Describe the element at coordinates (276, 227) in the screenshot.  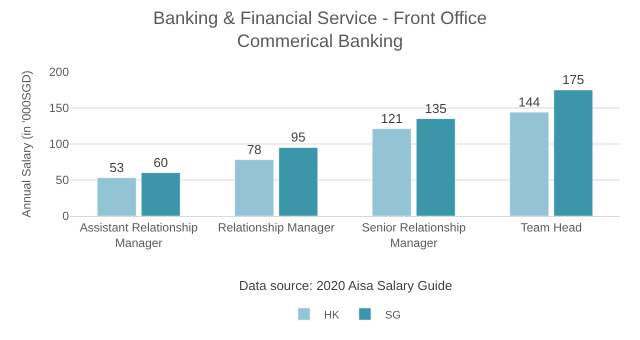
I see `x-tick-label: Relationship Manager` at that location.